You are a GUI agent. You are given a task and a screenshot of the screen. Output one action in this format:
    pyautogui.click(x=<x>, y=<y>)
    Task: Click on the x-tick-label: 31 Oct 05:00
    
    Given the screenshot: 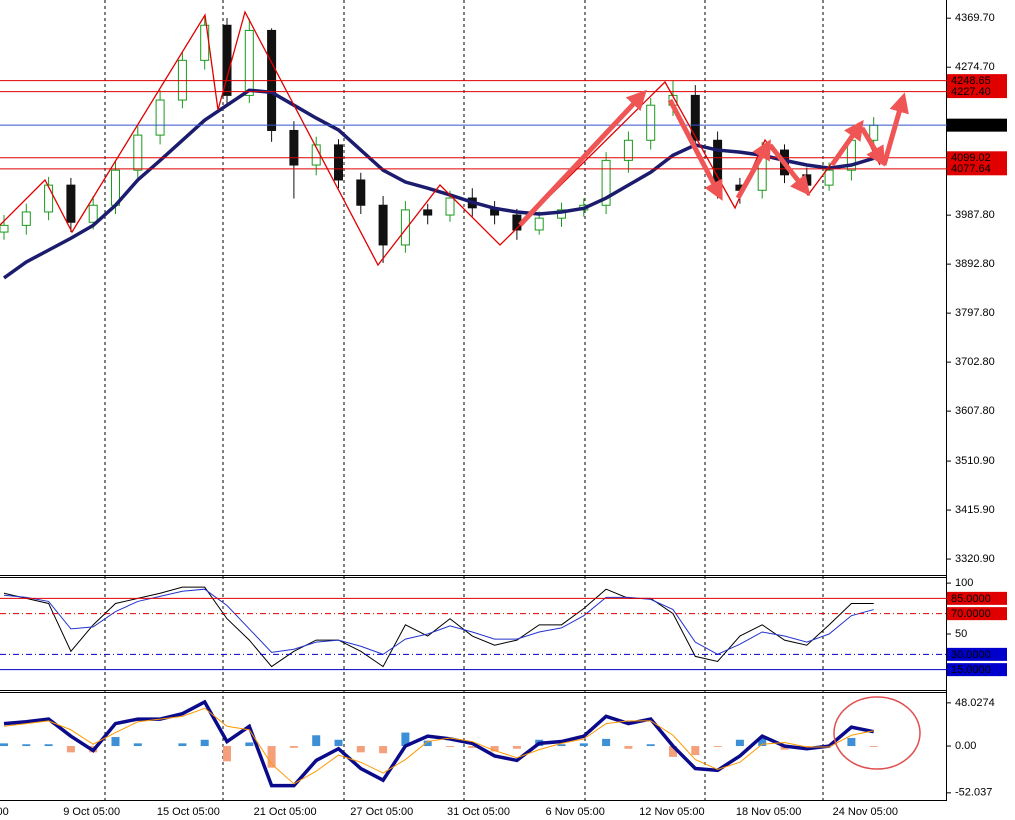 What is the action you would take?
    pyautogui.click(x=478, y=812)
    